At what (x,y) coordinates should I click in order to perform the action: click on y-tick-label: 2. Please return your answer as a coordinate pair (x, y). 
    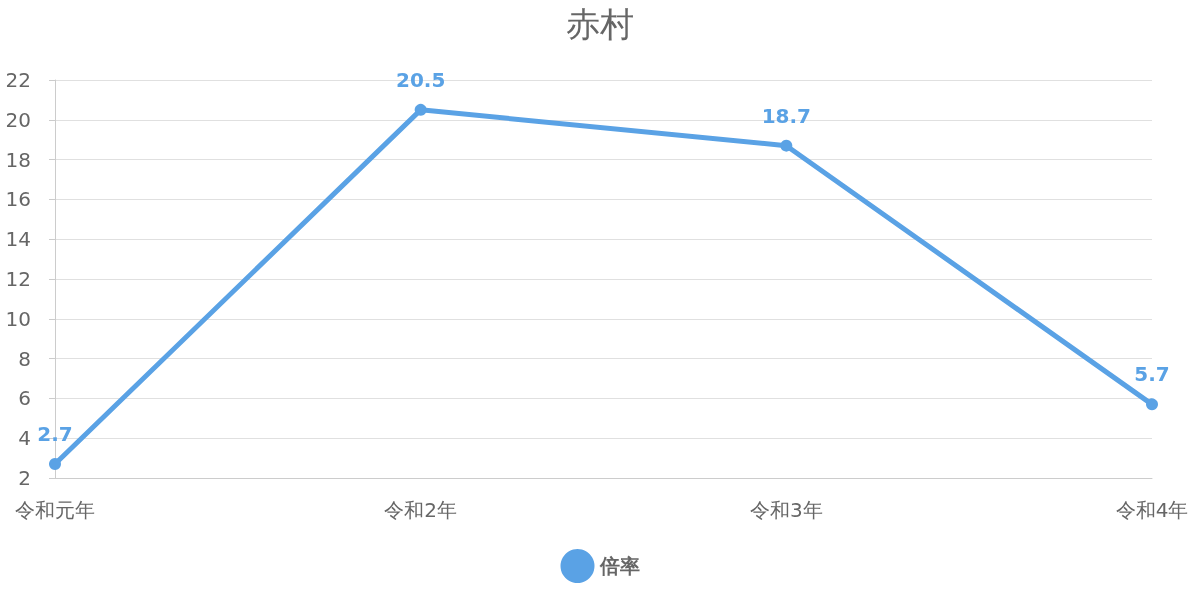
    Looking at the image, I should click on (24, 478).